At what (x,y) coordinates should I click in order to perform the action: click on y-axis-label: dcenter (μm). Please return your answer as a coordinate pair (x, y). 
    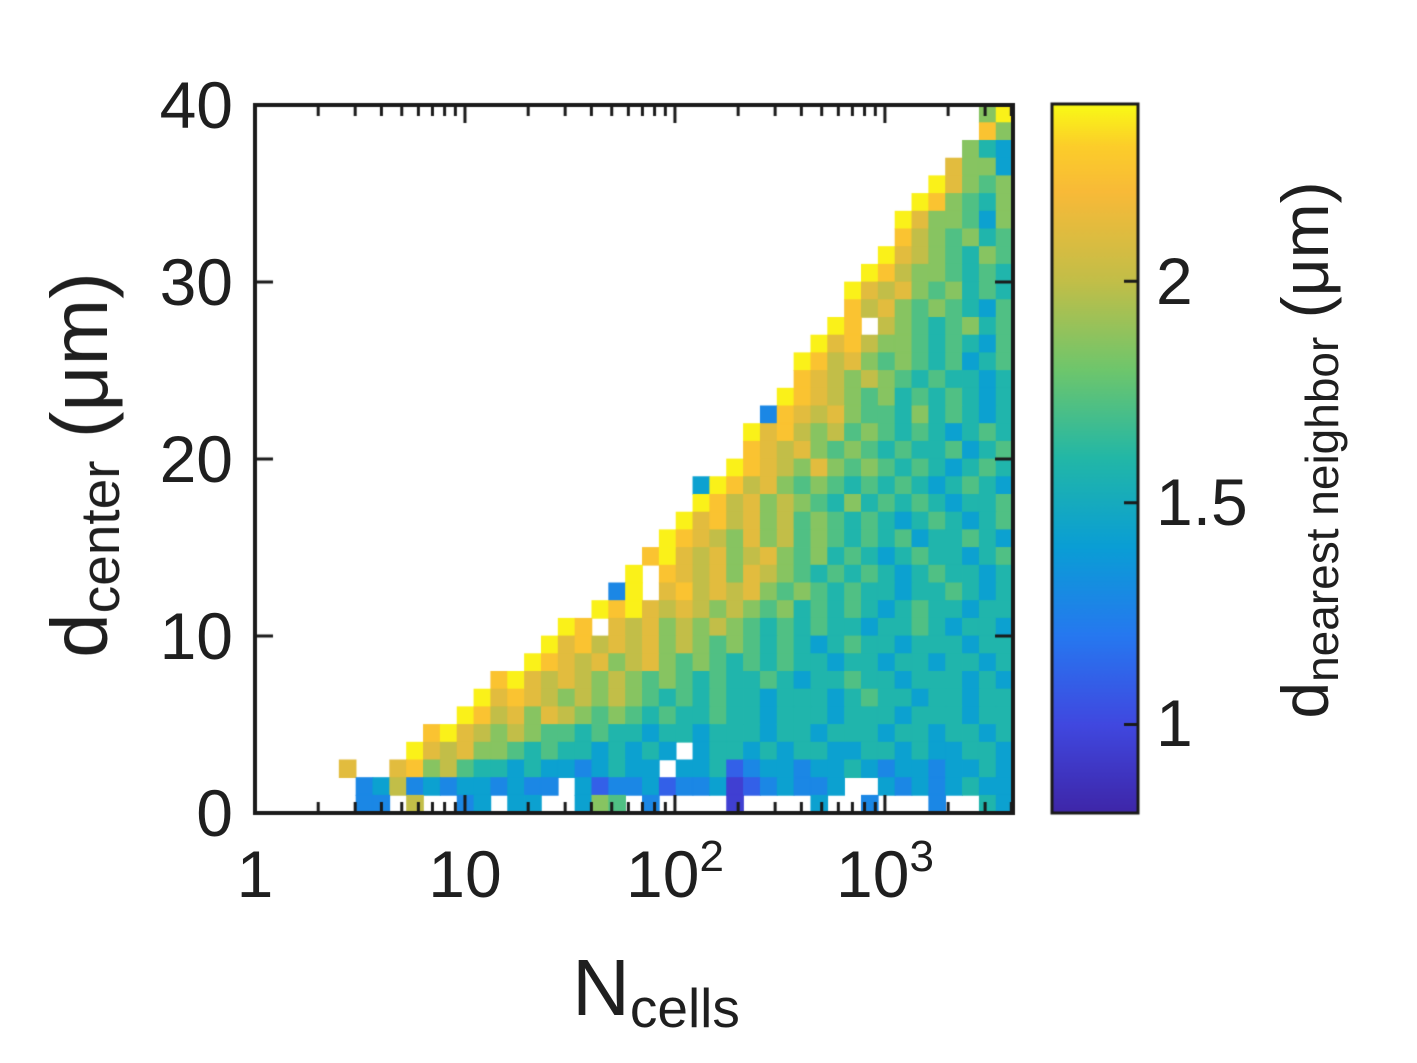
    Looking at the image, I should click on (83, 465).